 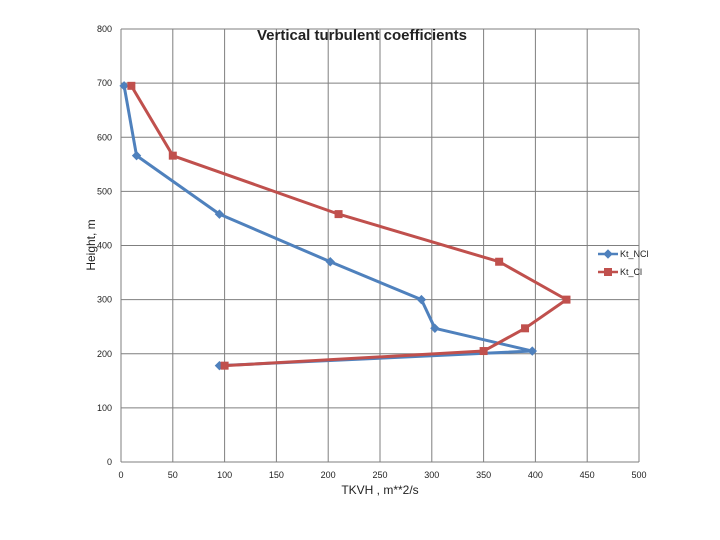 I want to click on legend-label-kt-ncl: Kt_NCl, so click(x=634, y=254).